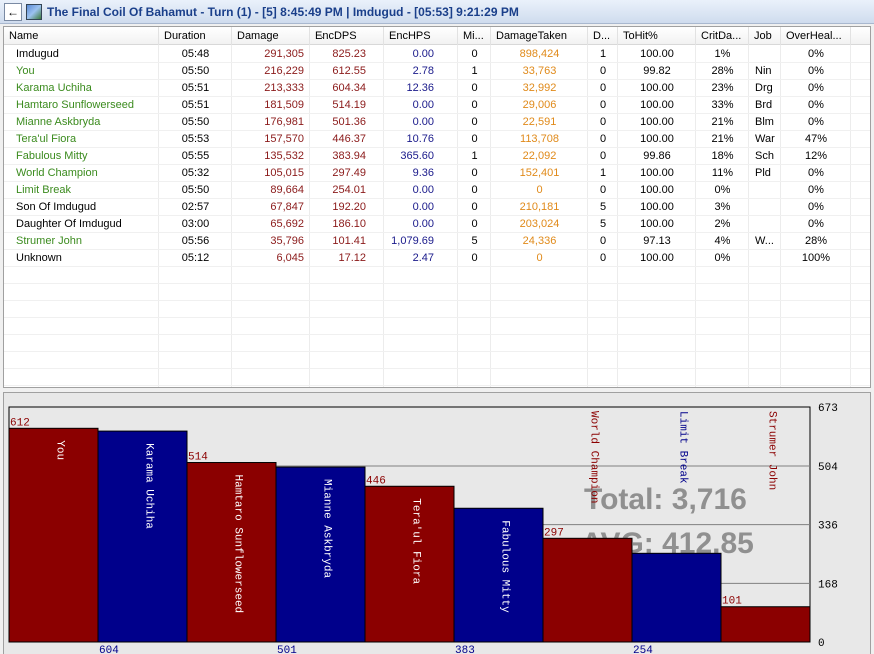 Image resolution: width=874 pixels, height=654 pixels. Describe the element at coordinates (821, 644) in the screenshot. I see `y-tick-label: 0` at that location.